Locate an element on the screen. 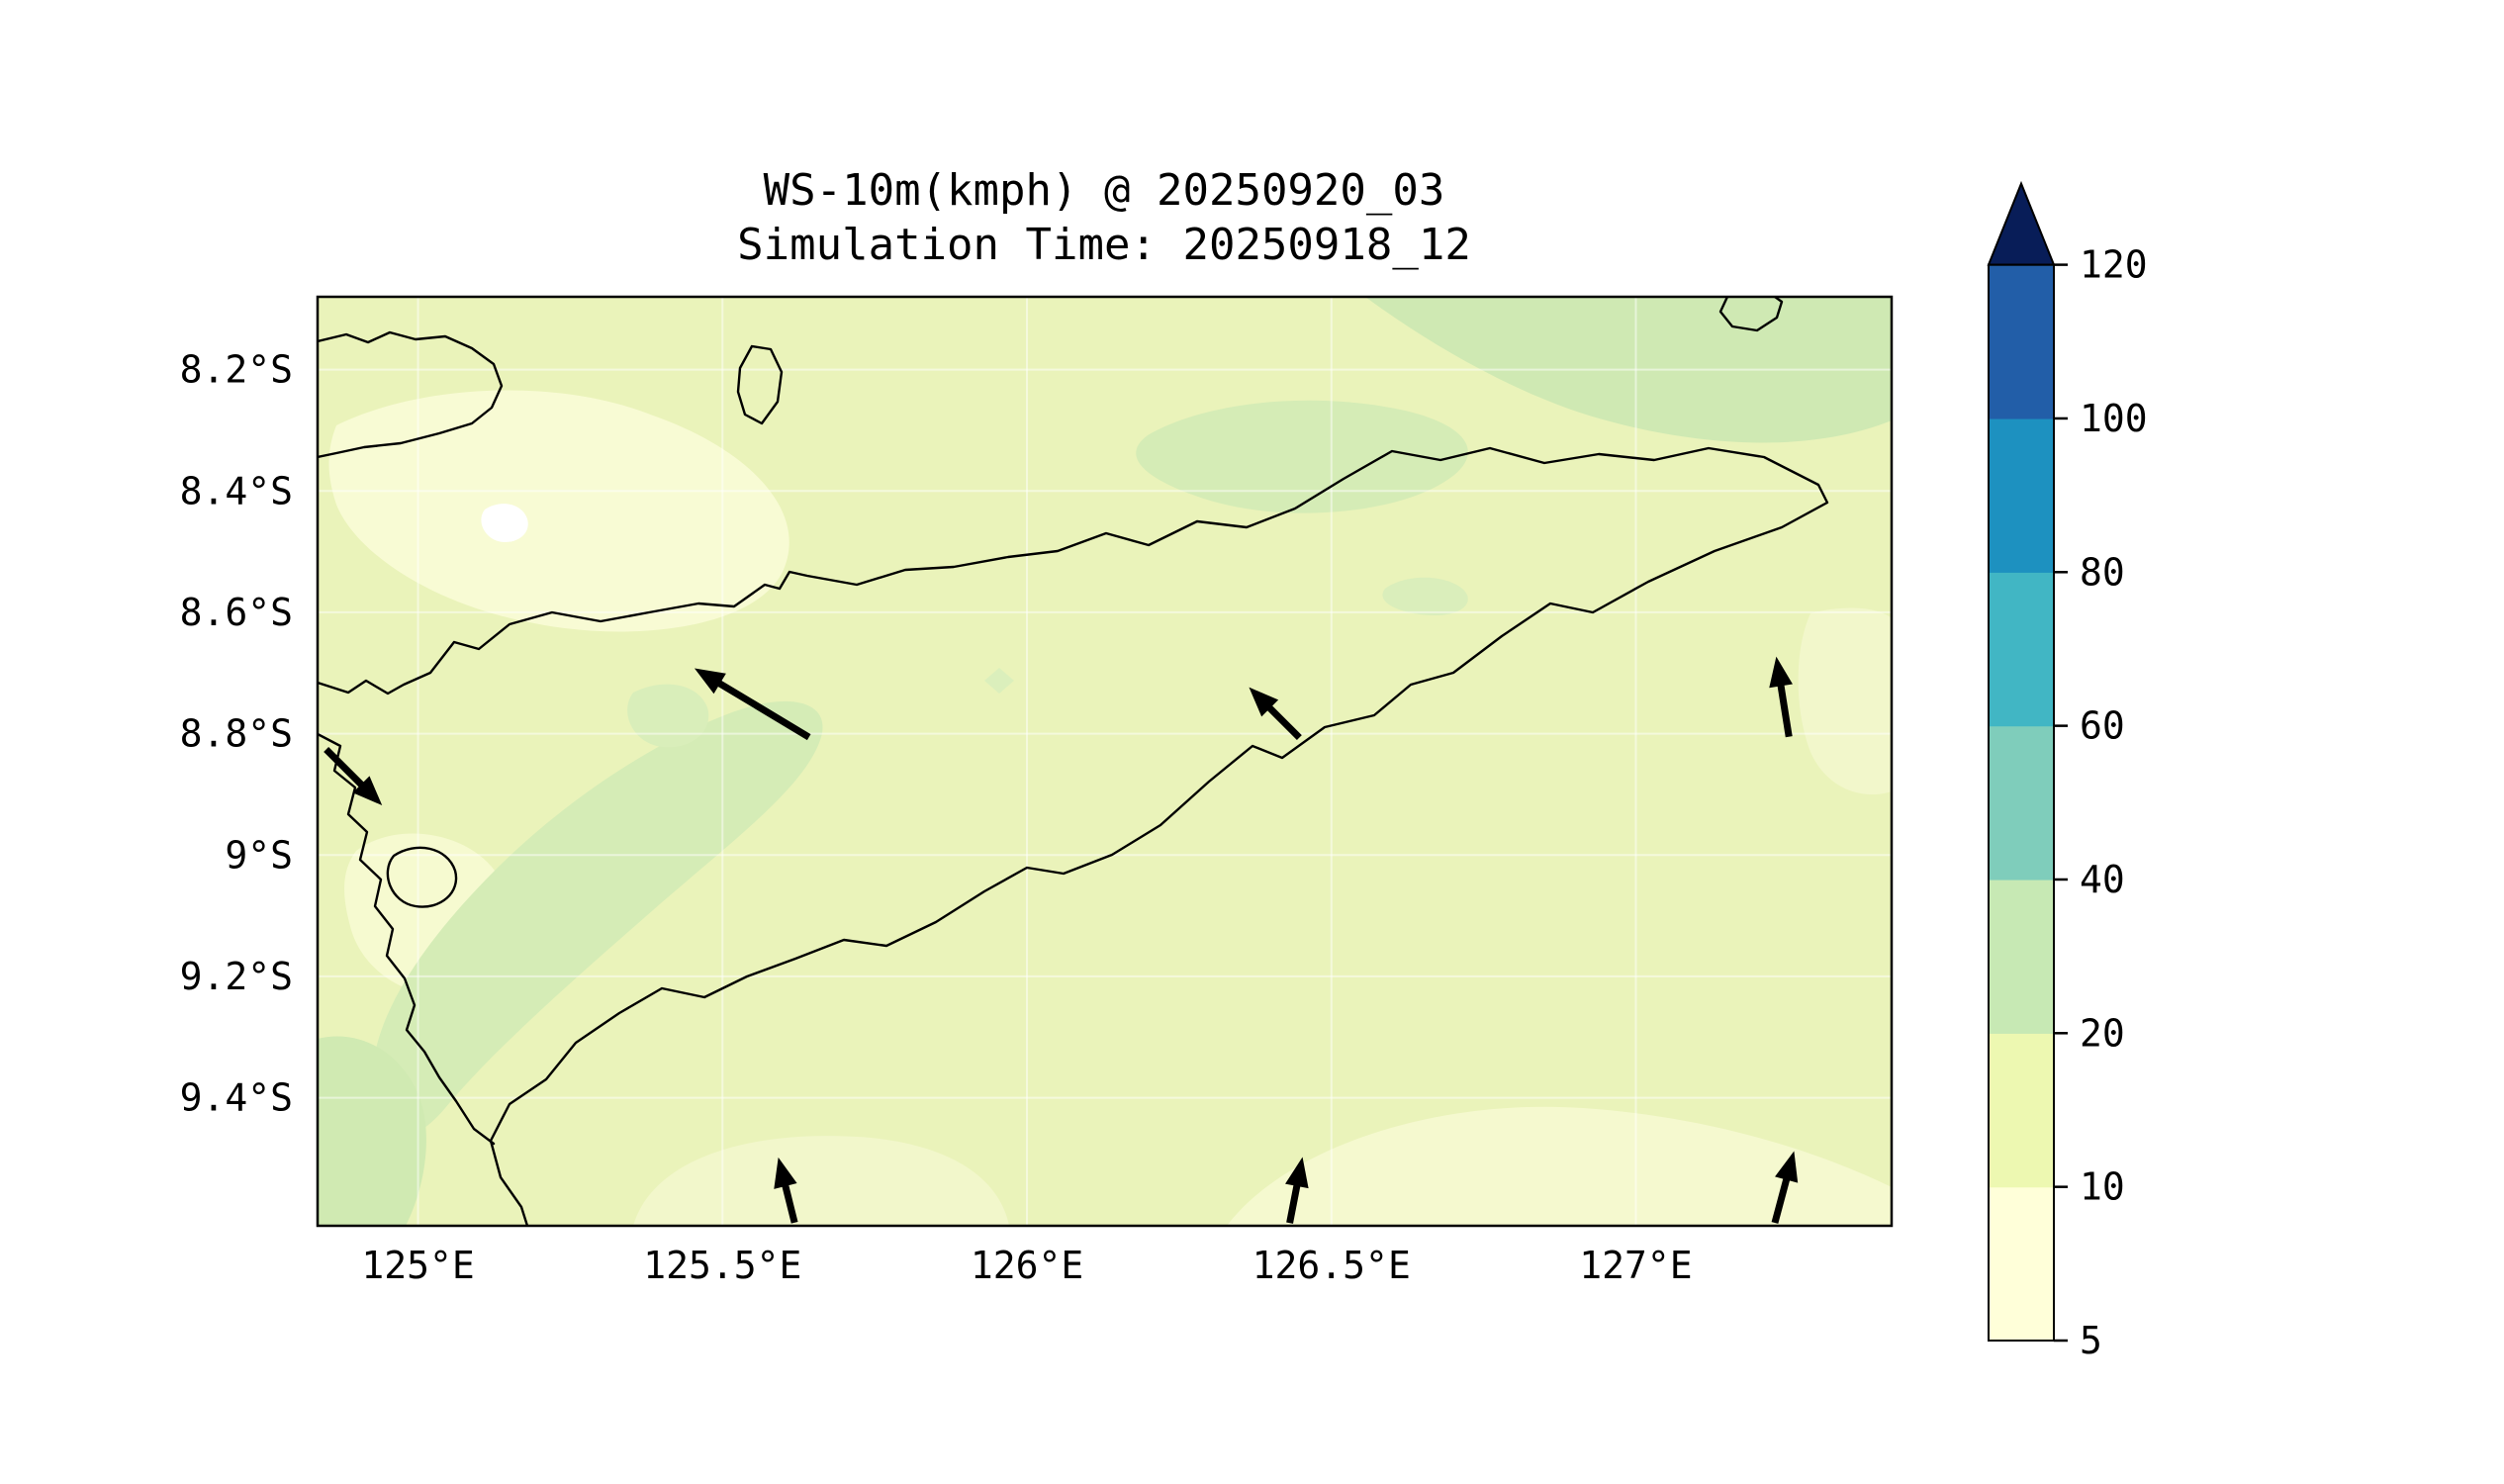 The height and width of the screenshot is (1484, 2504). y-tick-label: 8.8°S is located at coordinates (236, 734).